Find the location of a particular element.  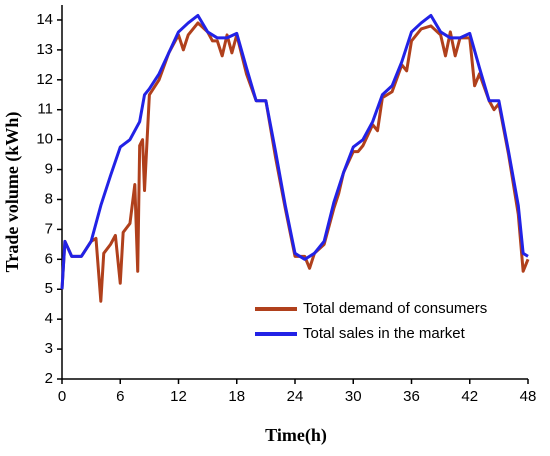

y-tick-label: 9 is located at coordinates (49, 169).